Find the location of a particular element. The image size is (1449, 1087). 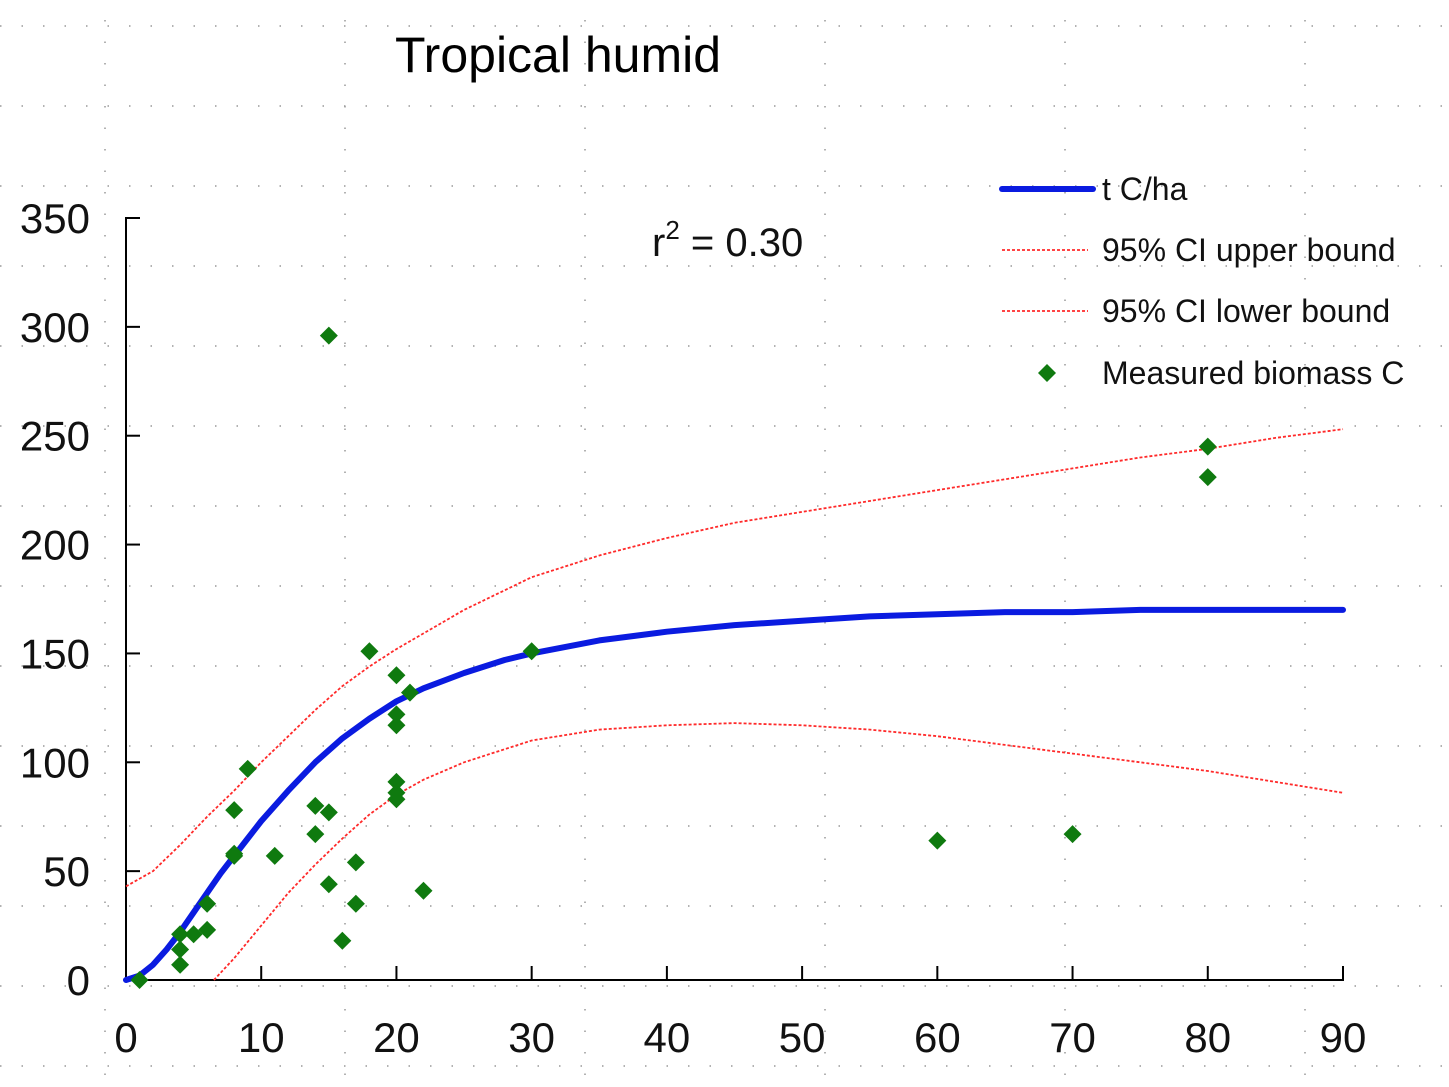

y-tick-label: 0 is located at coordinates (78, 980).